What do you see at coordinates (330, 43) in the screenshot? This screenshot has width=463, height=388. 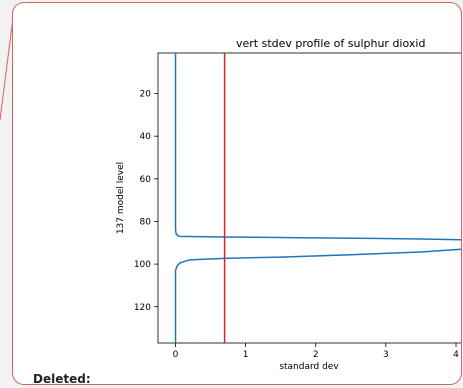 I see `chart-title: vert stdev profile of sulphur dioxid` at bounding box center [330, 43].